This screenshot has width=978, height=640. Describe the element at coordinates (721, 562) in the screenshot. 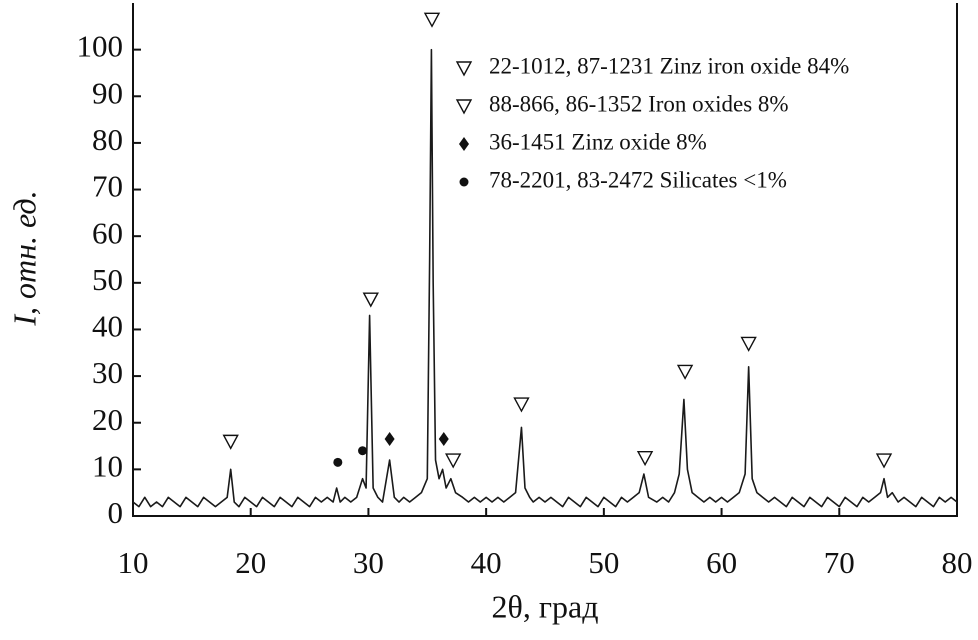

I see `x-tick-label: 60` at that location.